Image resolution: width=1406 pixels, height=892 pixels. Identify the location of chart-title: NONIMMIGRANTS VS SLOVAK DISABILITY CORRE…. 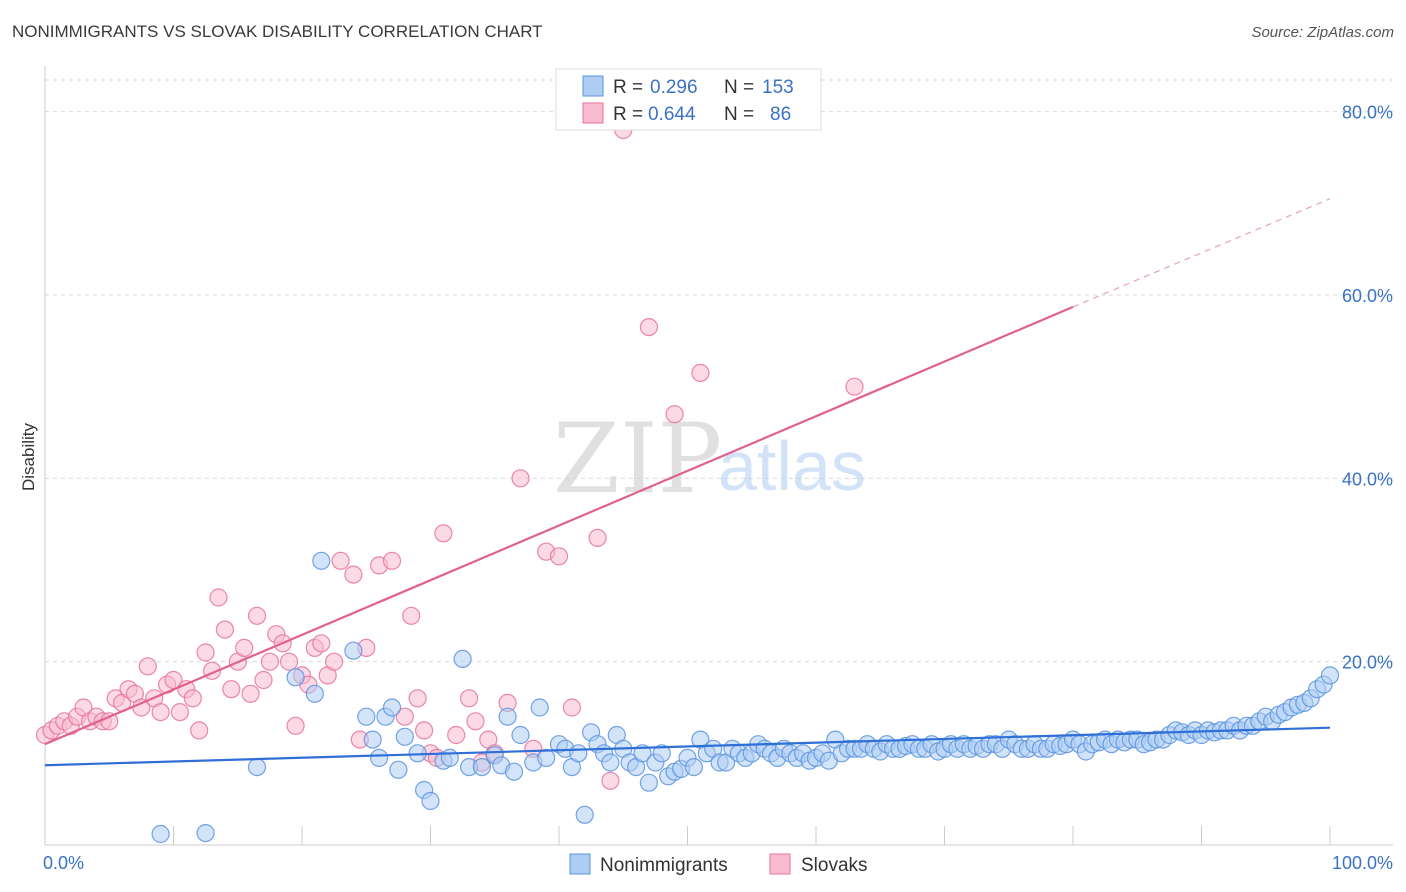
(277, 31).